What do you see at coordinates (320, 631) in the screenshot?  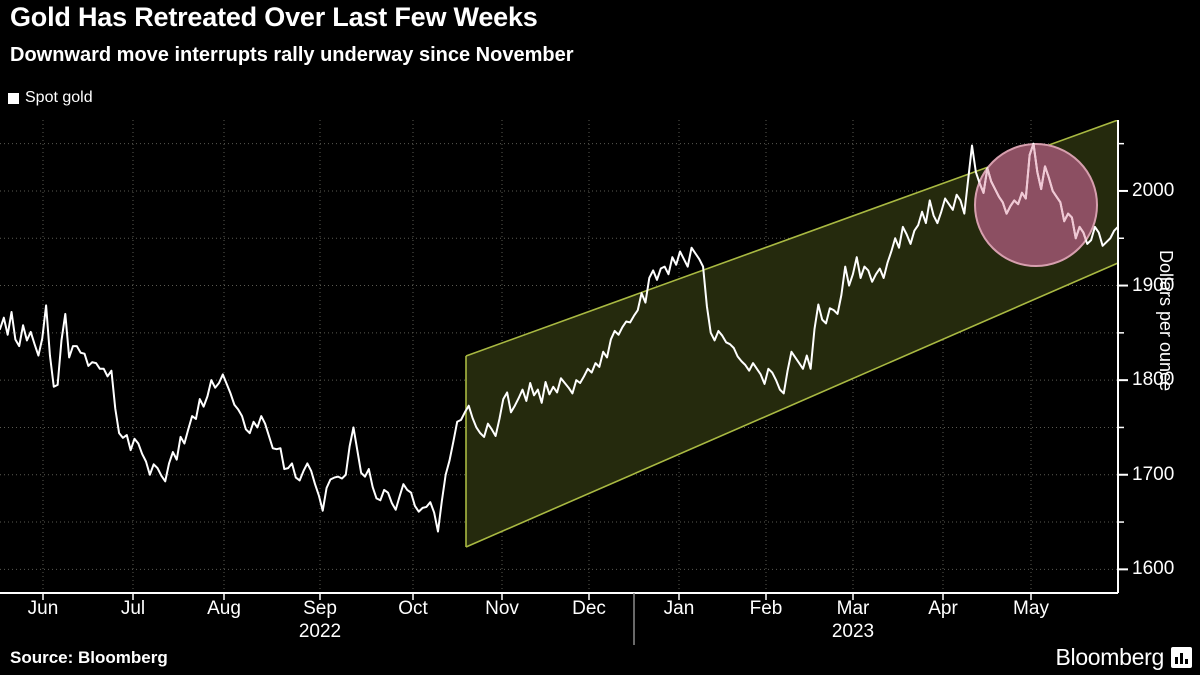 I see `x-axis-year-label: 2022` at bounding box center [320, 631].